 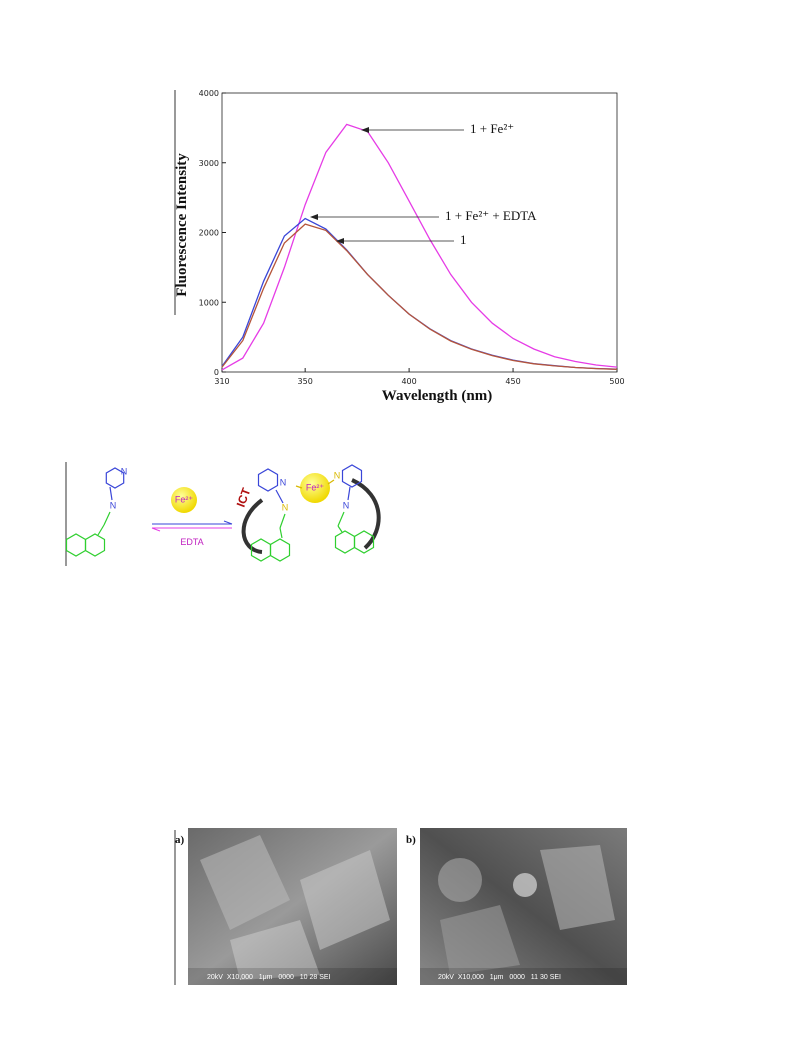 What do you see at coordinates (492, 128) in the screenshot?
I see `legend-label: 1 + Fe²⁺` at bounding box center [492, 128].